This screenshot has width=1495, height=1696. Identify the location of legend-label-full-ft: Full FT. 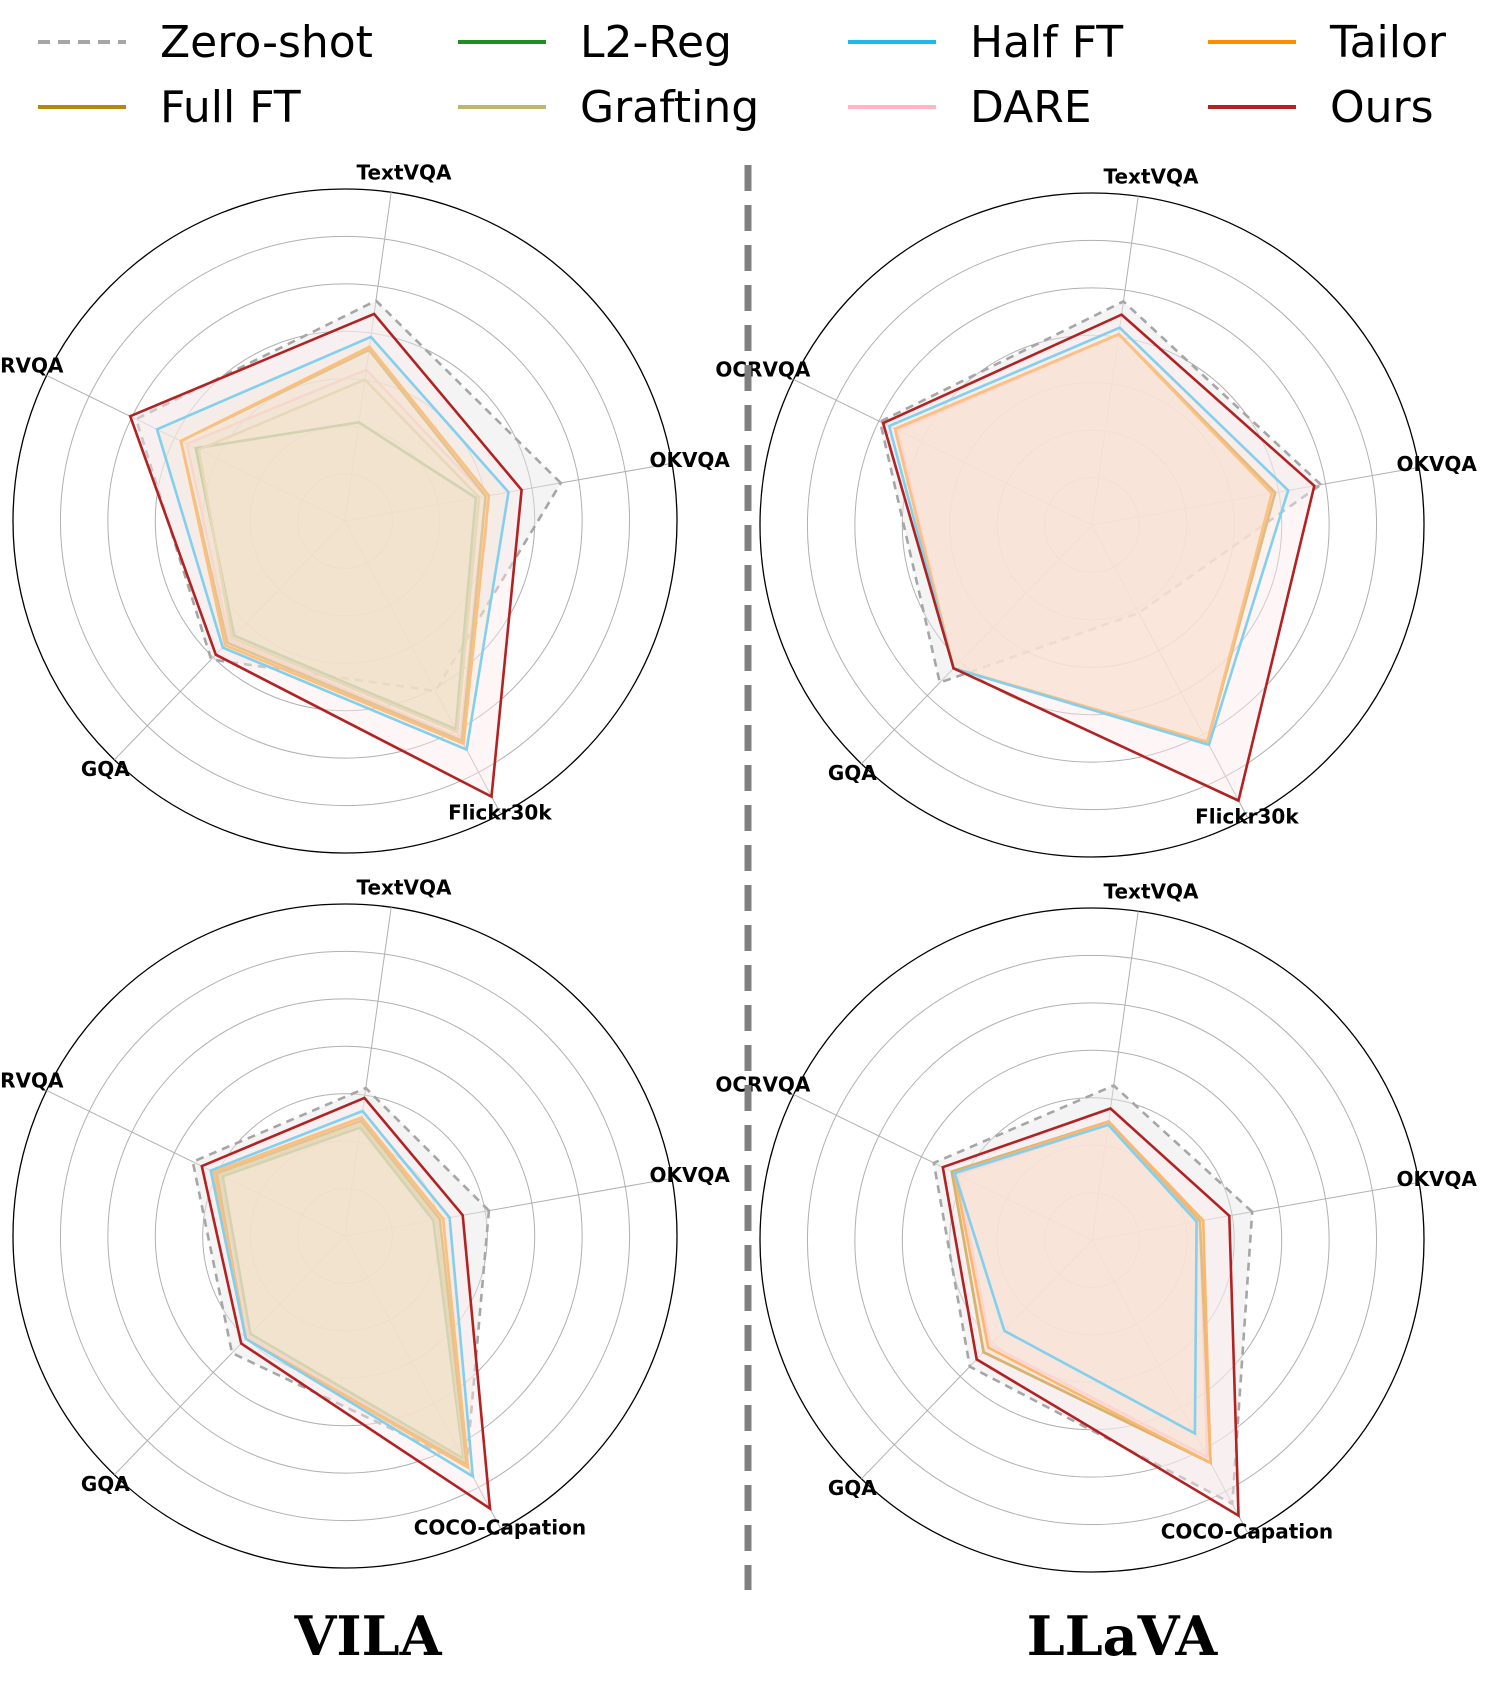
(230, 107).